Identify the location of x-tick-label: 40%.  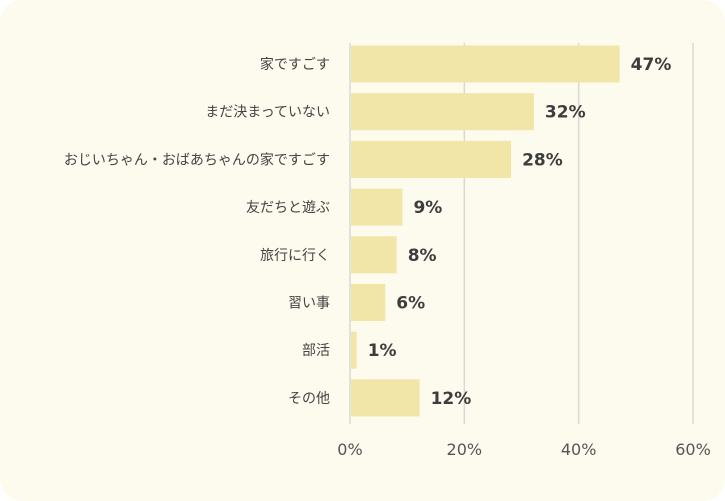
(579, 449).